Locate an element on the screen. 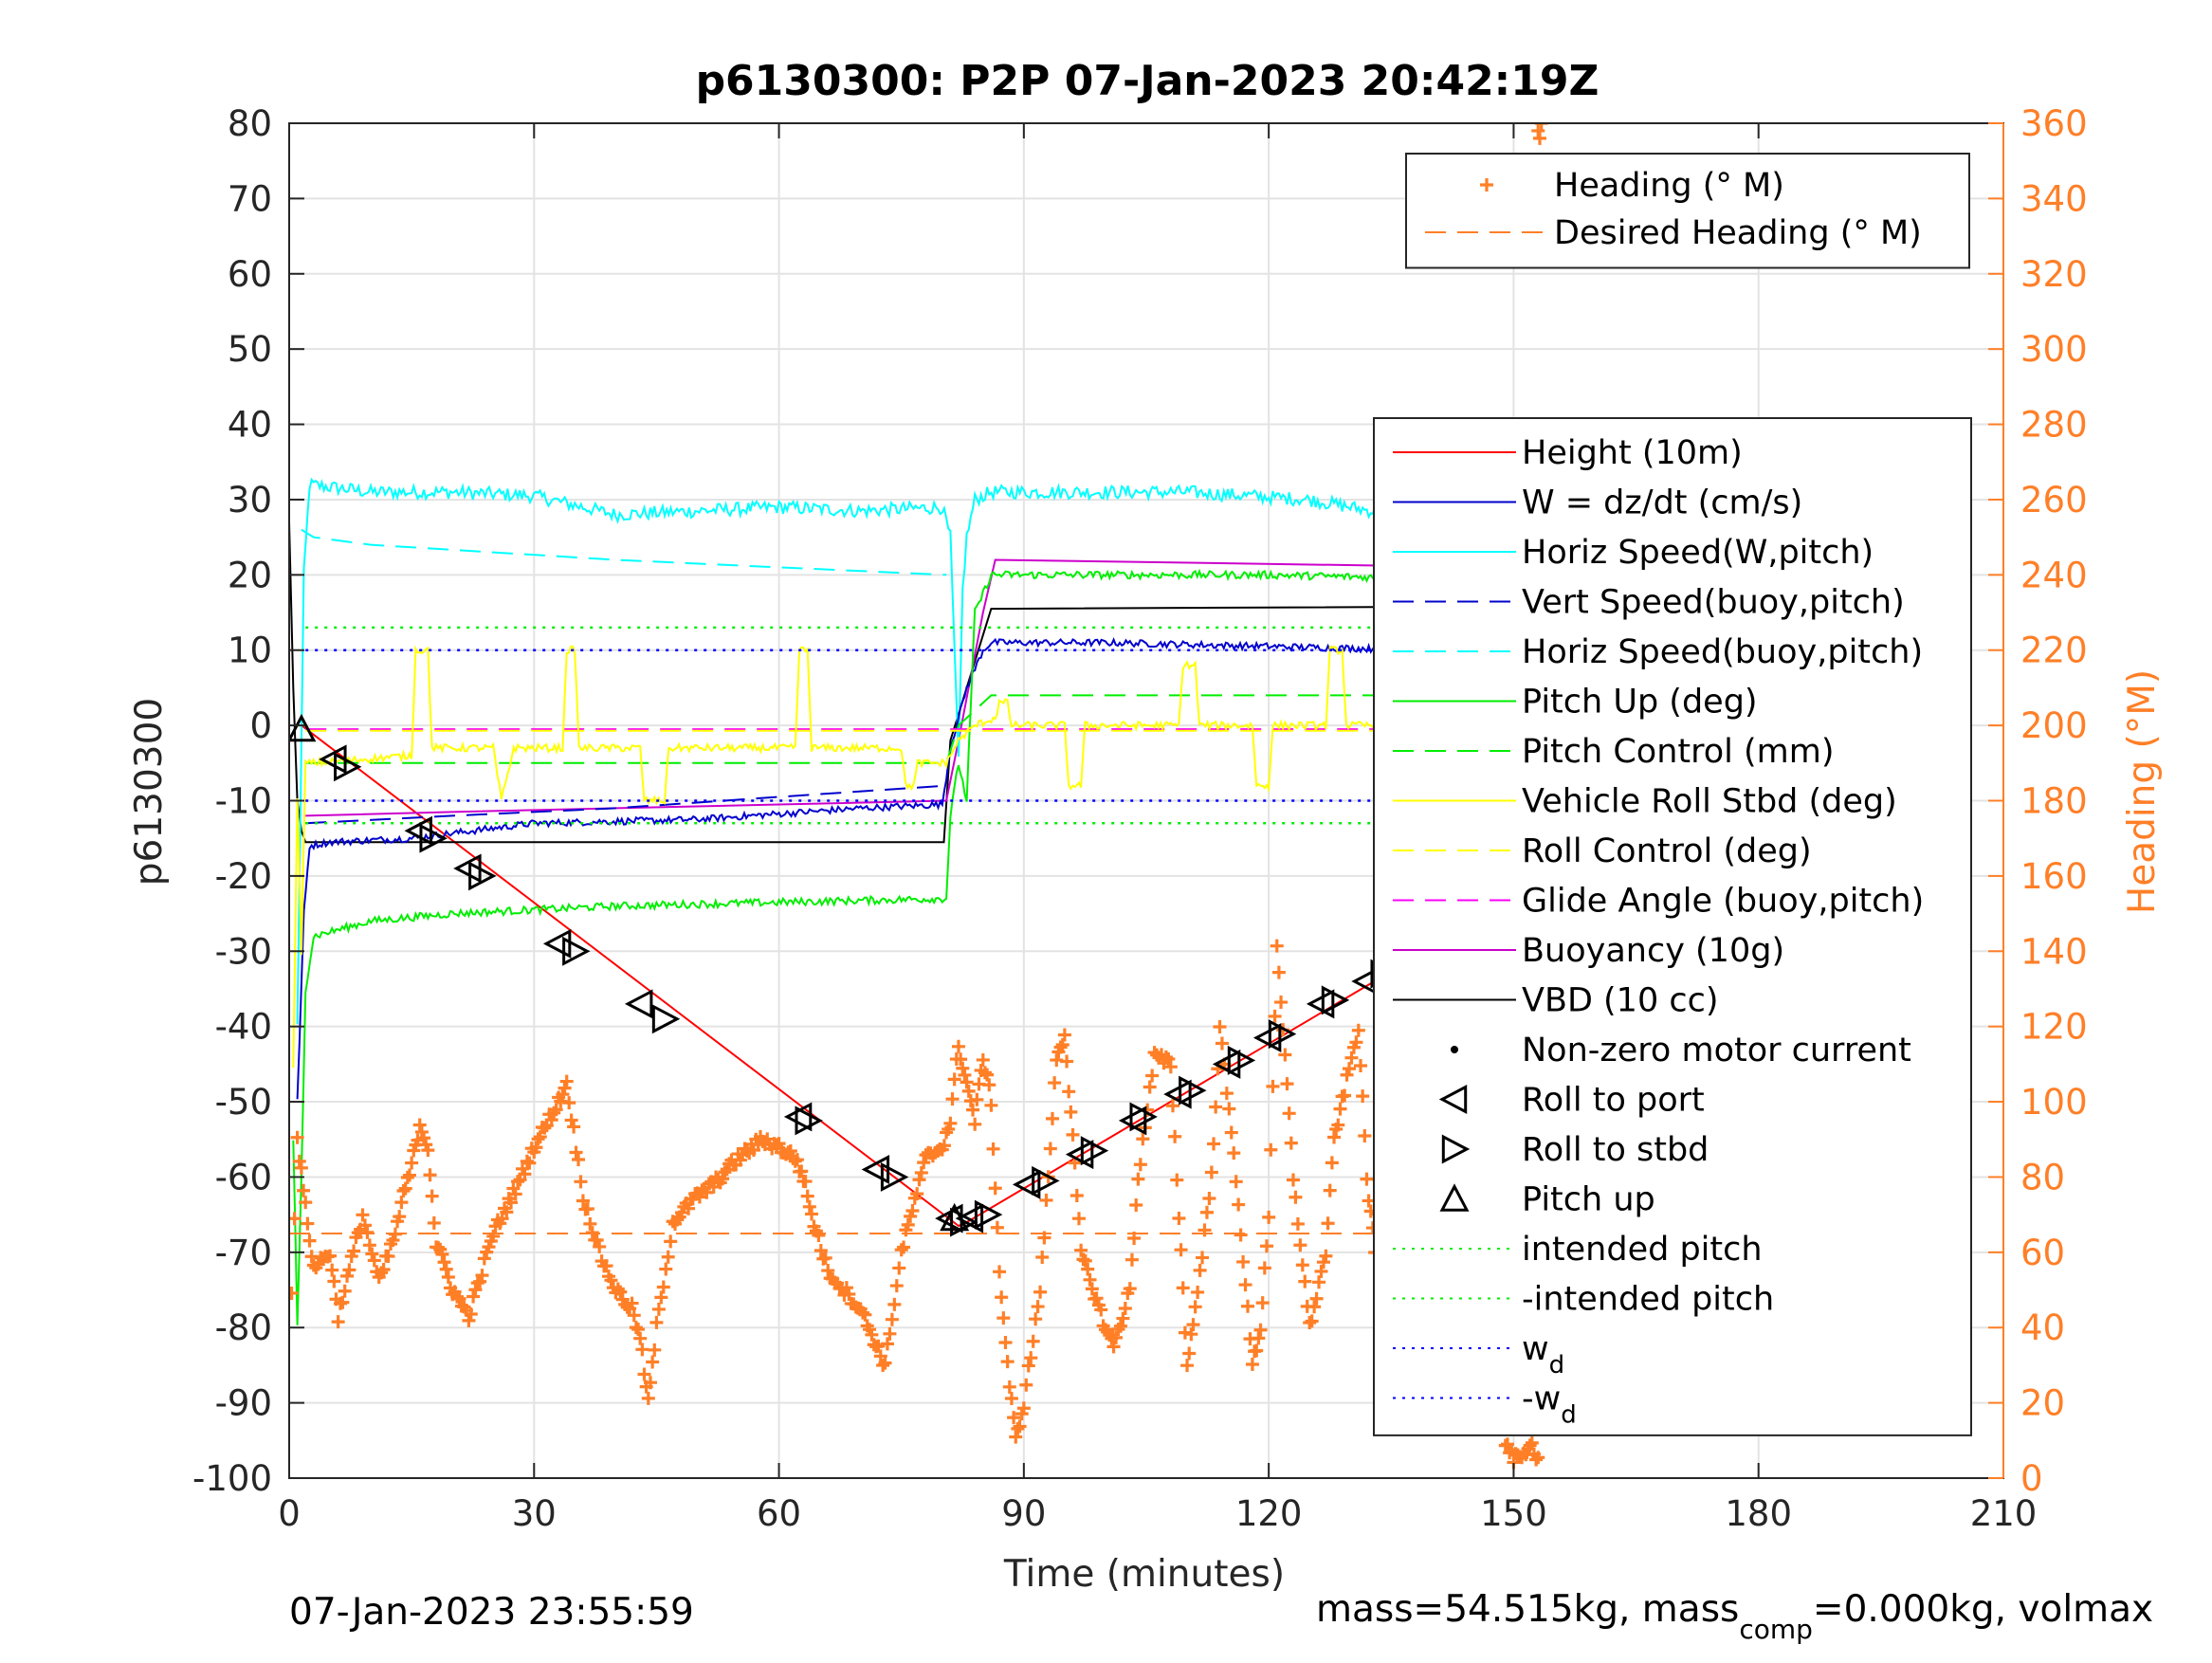 Image resolution: width=2212 pixels, height=1663 pixels. legend-label: VBD (10 cc) is located at coordinates (1620, 1001).